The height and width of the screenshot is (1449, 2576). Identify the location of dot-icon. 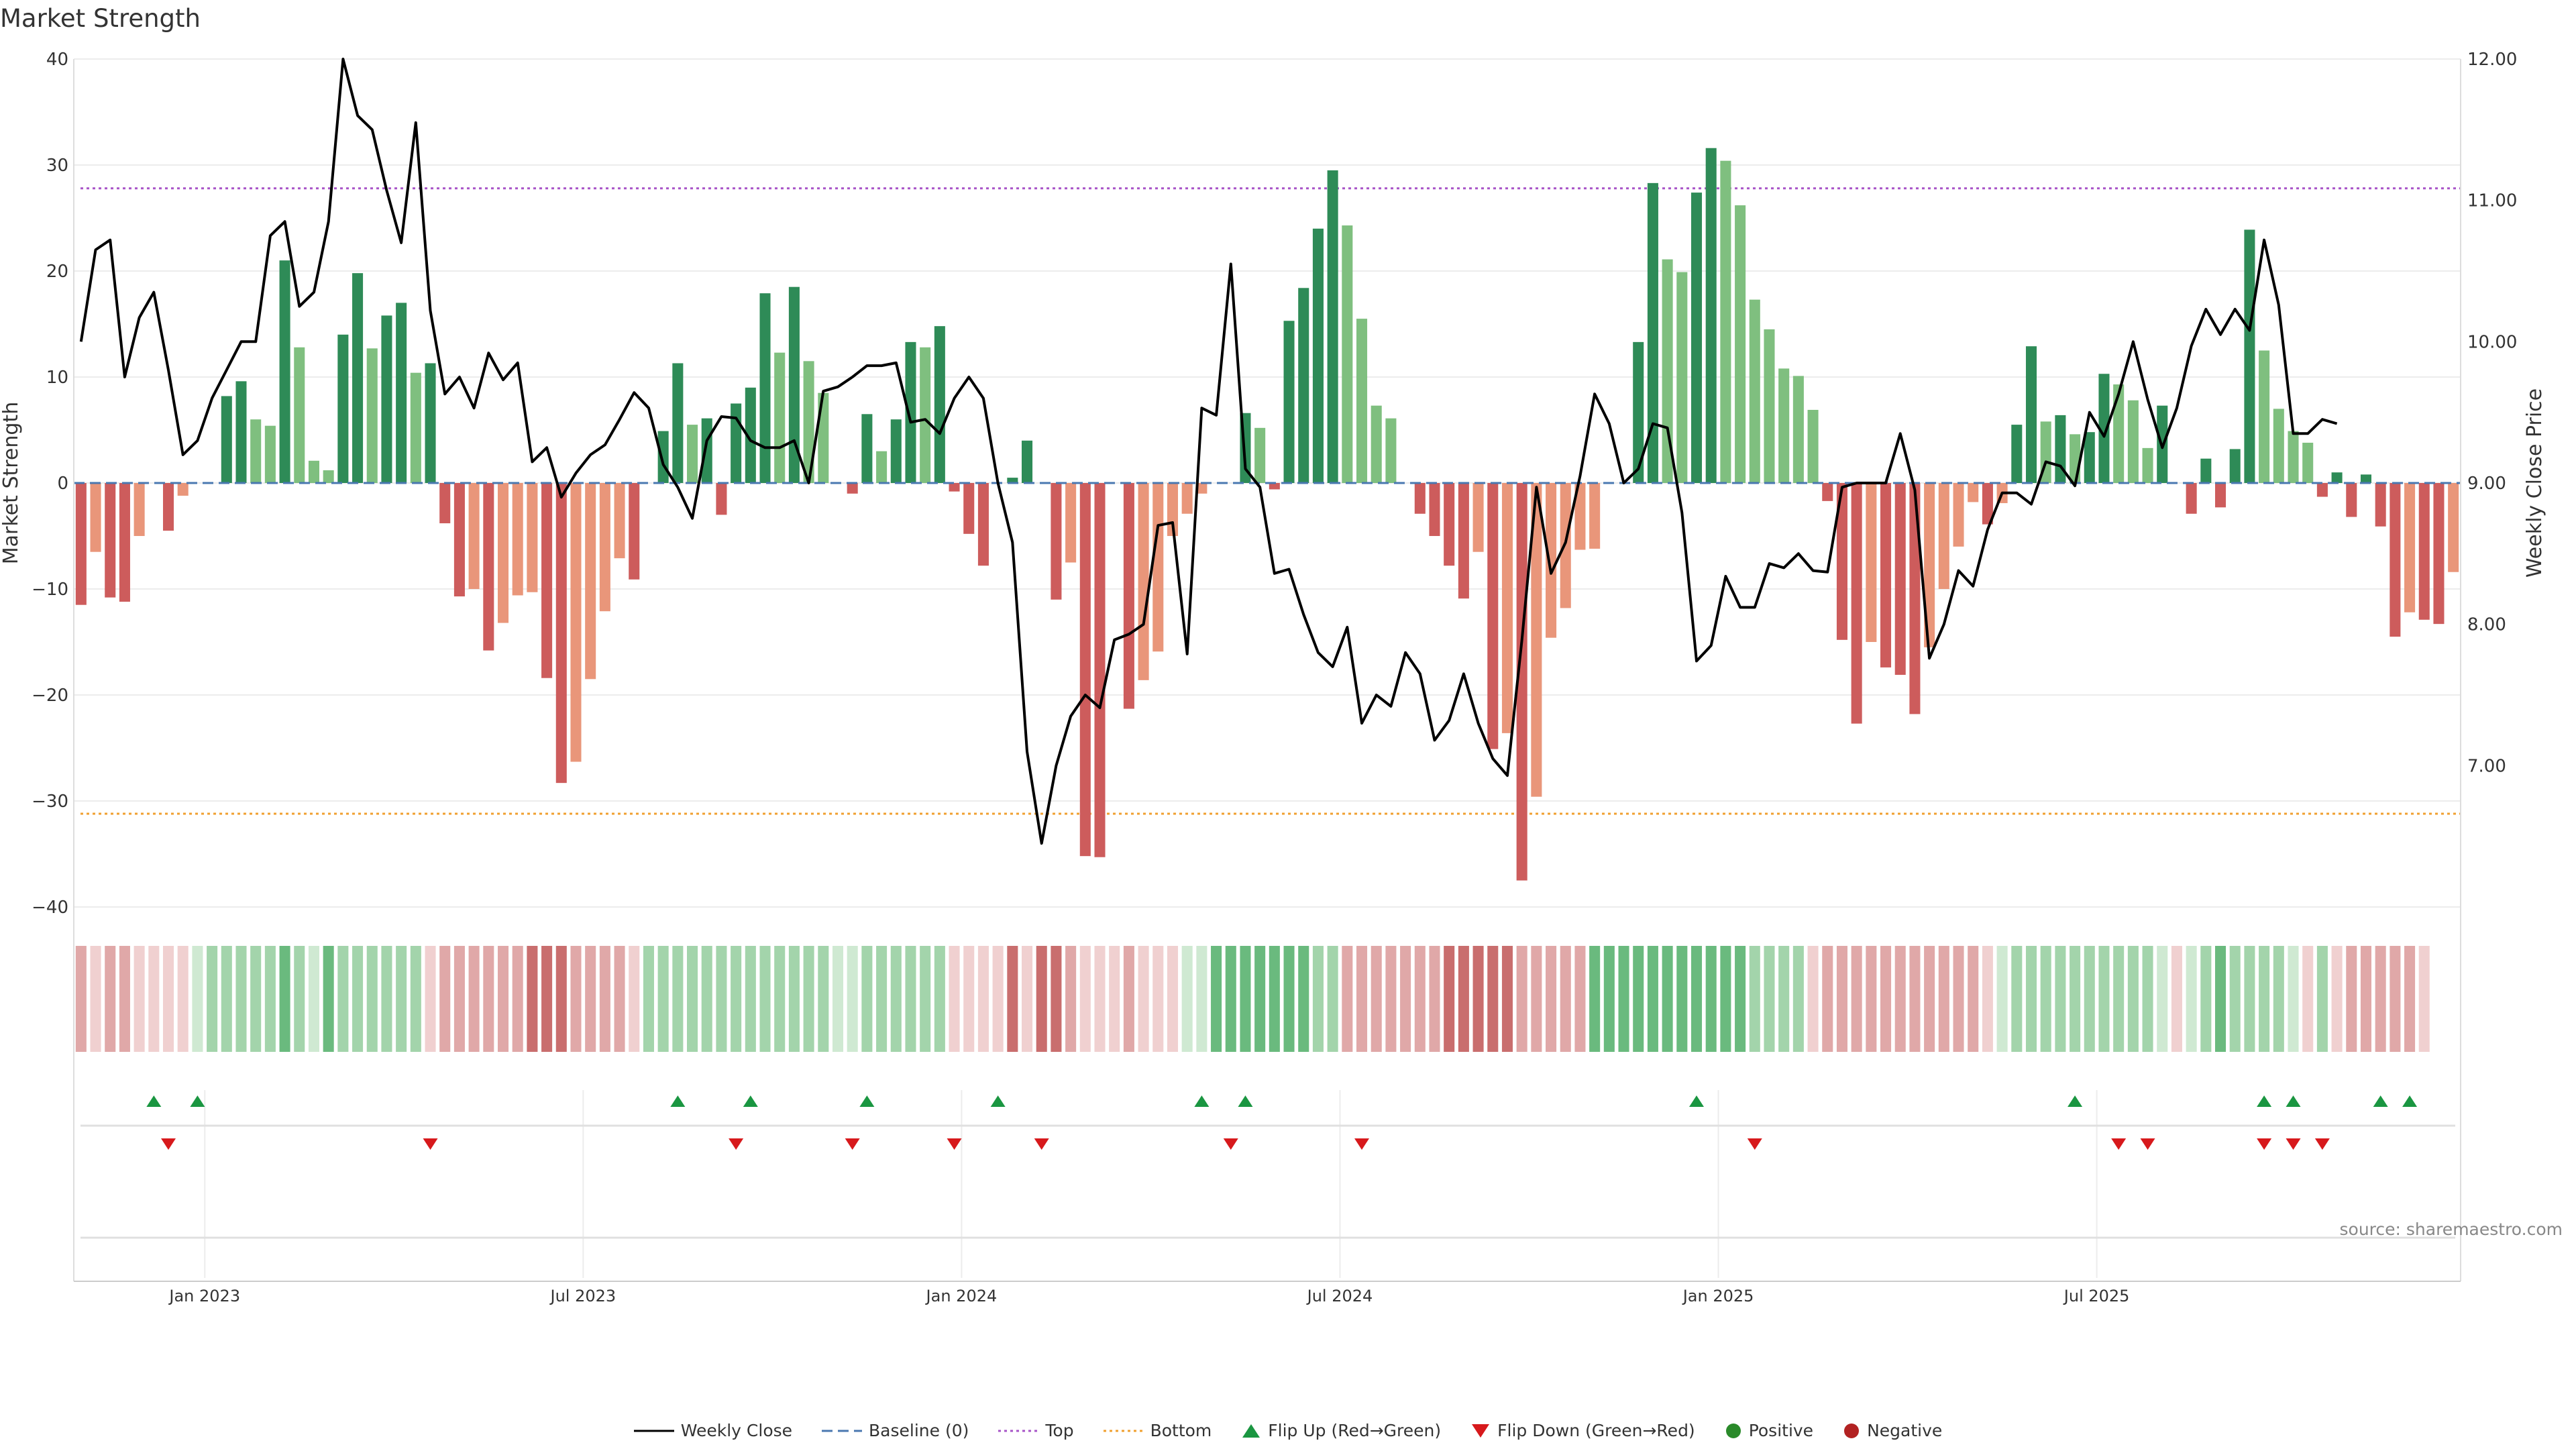
(1733, 1430).